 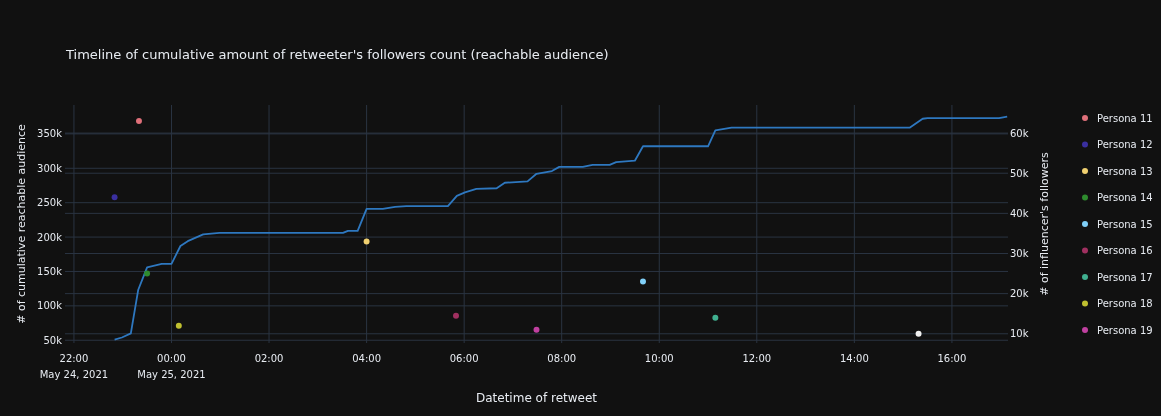 What do you see at coordinates (854, 358) in the screenshot?
I see `x-tick-label: 14:00` at bounding box center [854, 358].